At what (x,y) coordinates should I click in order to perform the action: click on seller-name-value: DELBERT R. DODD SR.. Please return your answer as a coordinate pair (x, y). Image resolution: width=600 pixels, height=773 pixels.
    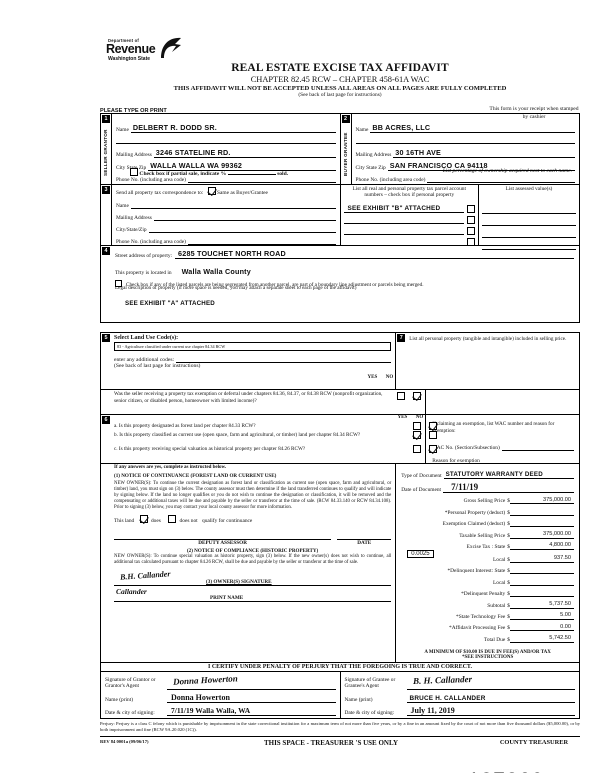
    Looking at the image, I should click on (233, 128).